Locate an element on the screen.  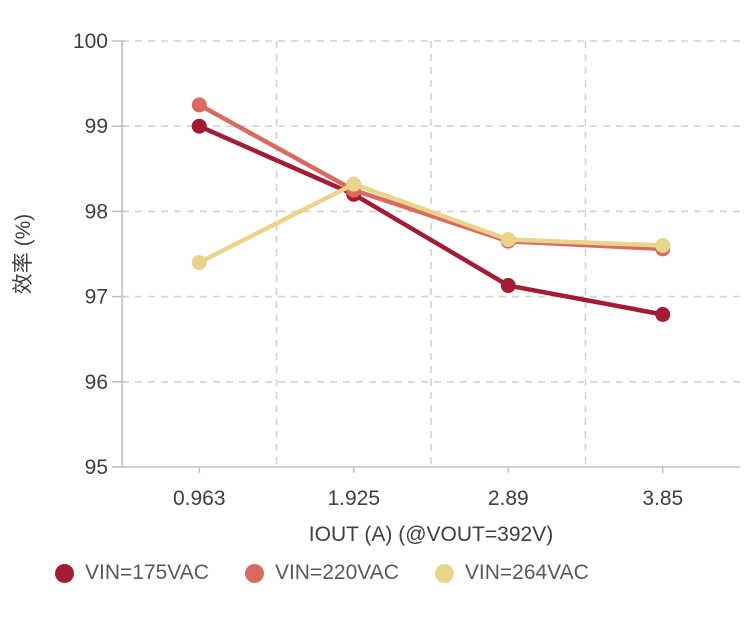
legend-item-vin-264vac: VIN=264VAC is located at coordinates (511, 573).